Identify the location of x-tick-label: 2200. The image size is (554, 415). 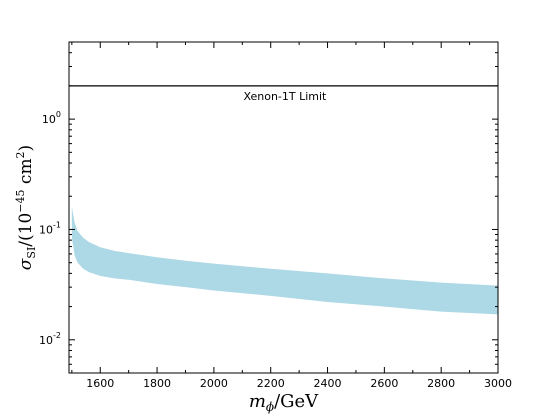
(271, 383).